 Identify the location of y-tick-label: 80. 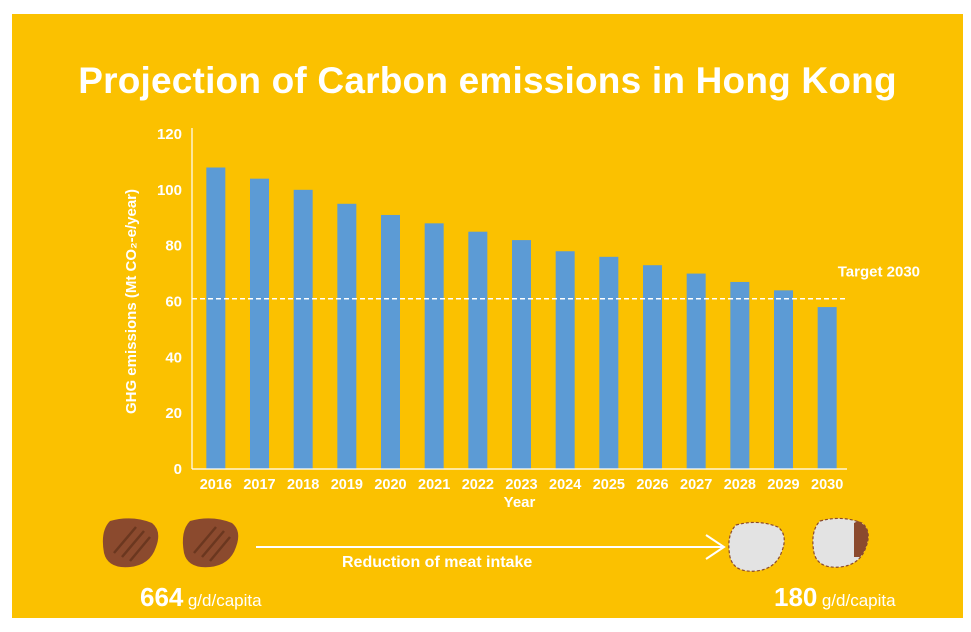
(173, 246).